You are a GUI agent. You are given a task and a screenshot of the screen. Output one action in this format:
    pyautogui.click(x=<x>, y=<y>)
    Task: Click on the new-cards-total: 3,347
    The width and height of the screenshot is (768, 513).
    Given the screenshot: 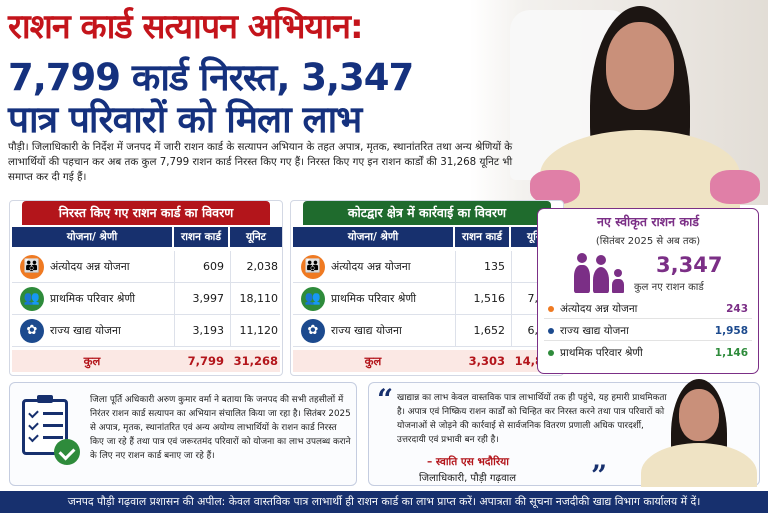 What is the action you would take?
    pyautogui.click(x=689, y=265)
    